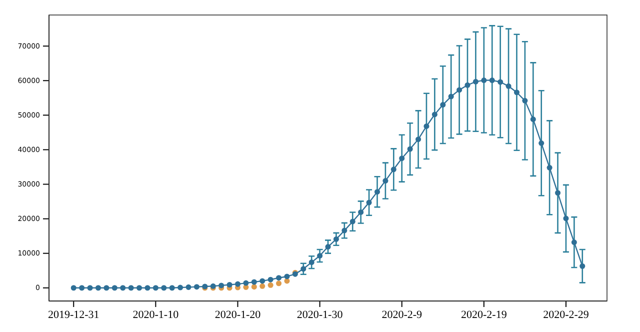  I want to click on x-tick-label: 2019-12-31, so click(74, 314).